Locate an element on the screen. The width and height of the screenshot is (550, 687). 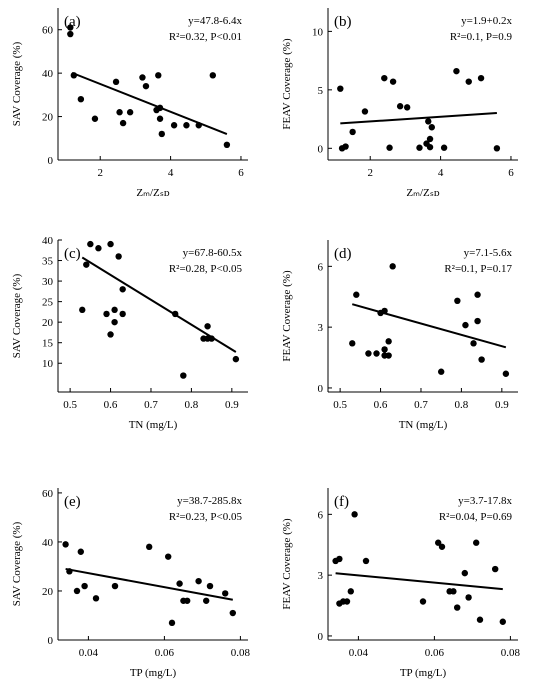
y-tick-label: 30 is located at coordinates (48, 282).